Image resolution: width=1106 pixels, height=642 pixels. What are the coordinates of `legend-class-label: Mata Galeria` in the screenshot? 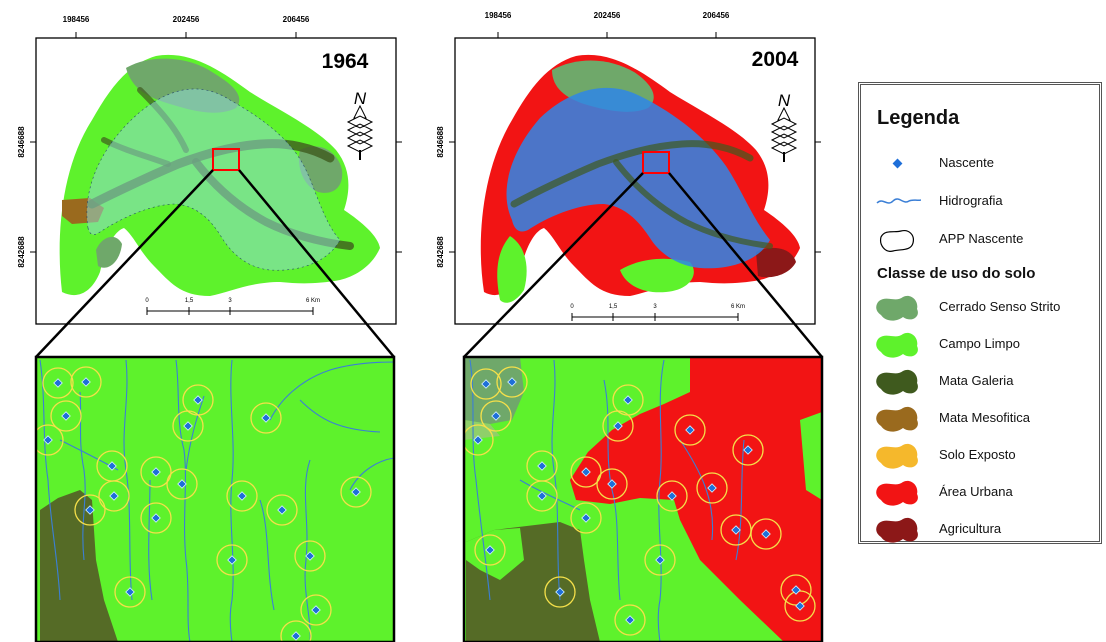 It's located at (976, 380).